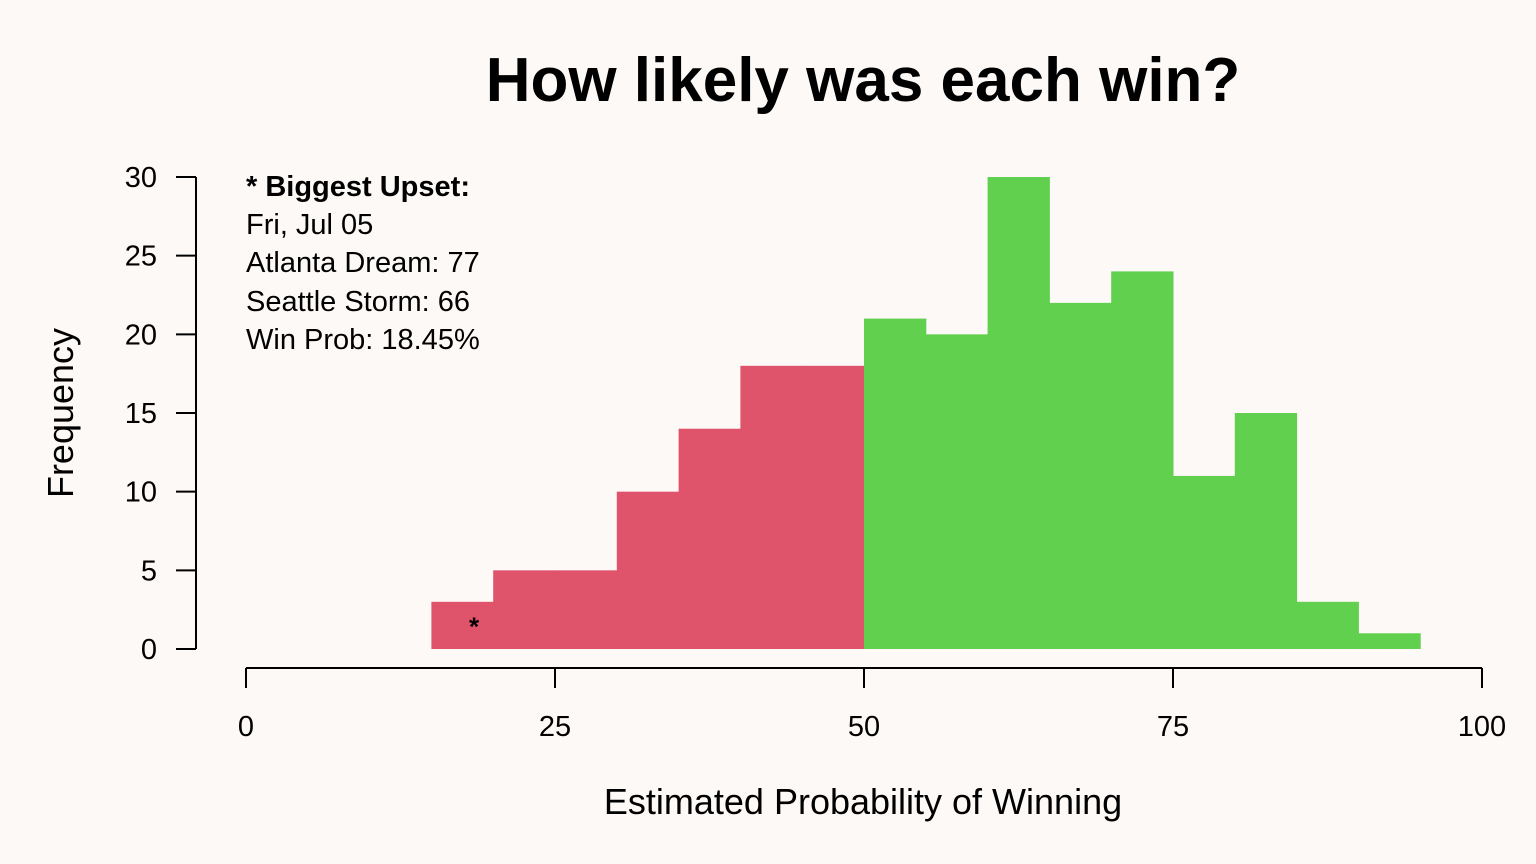  What do you see at coordinates (864, 727) in the screenshot?
I see `x-tick-label: 50` at bounding box center [864, 727].